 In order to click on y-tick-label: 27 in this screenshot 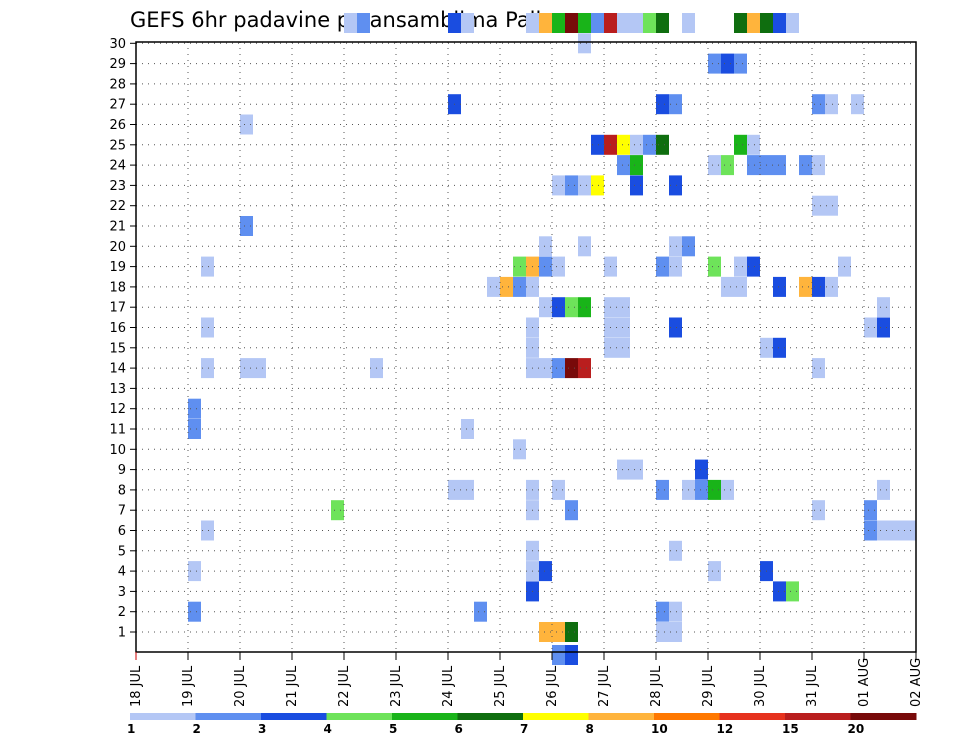, I will do `click(117, 105)`.